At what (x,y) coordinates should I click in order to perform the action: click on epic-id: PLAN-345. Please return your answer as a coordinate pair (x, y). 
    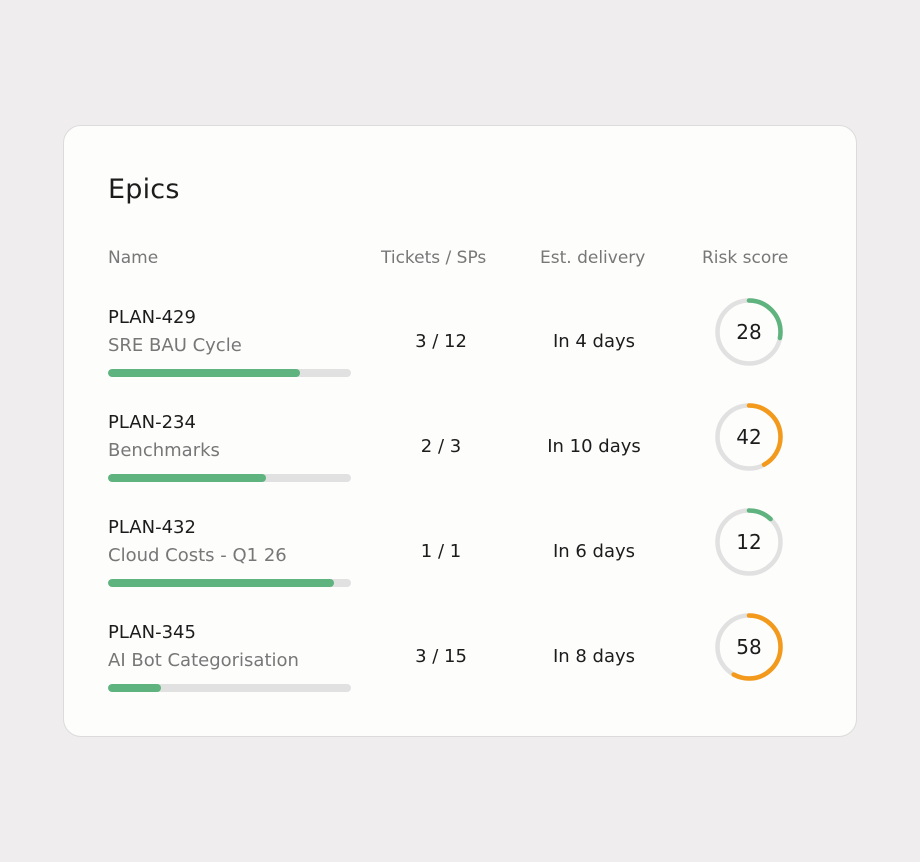
    Looking at the image, I should click on (152, 632).